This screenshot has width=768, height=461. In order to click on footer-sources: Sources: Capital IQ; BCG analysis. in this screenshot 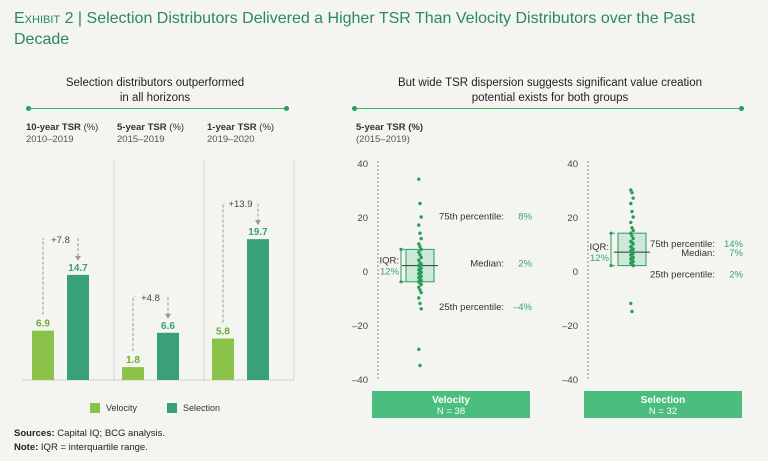, I will do `click(90, 433)`.